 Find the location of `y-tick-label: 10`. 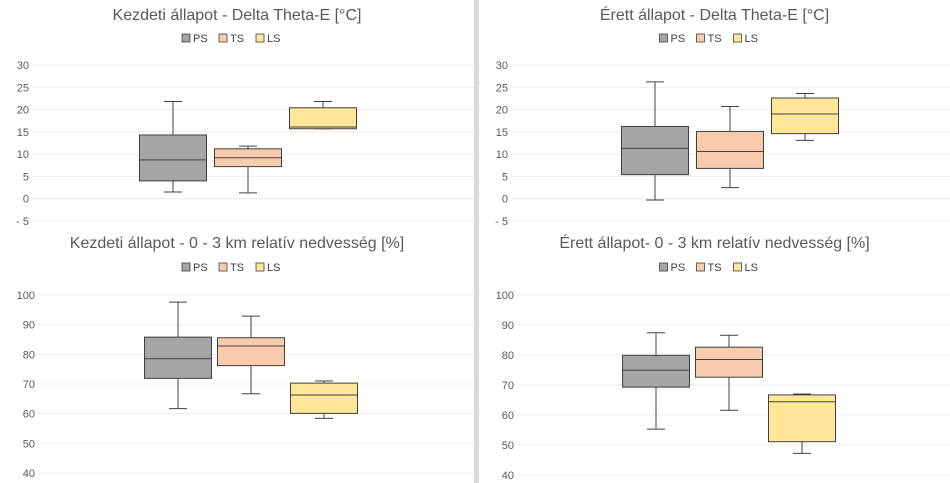

y-tick-label: 10 is located at coordinates (23, 155).